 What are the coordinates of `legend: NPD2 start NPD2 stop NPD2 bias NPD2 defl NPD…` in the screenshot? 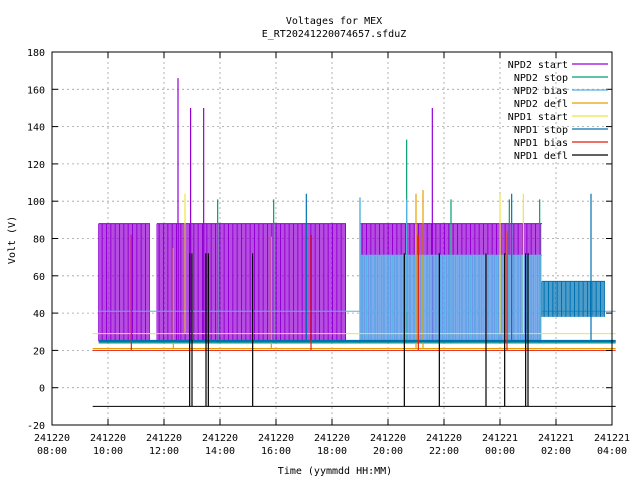 It's located at (558, 111).